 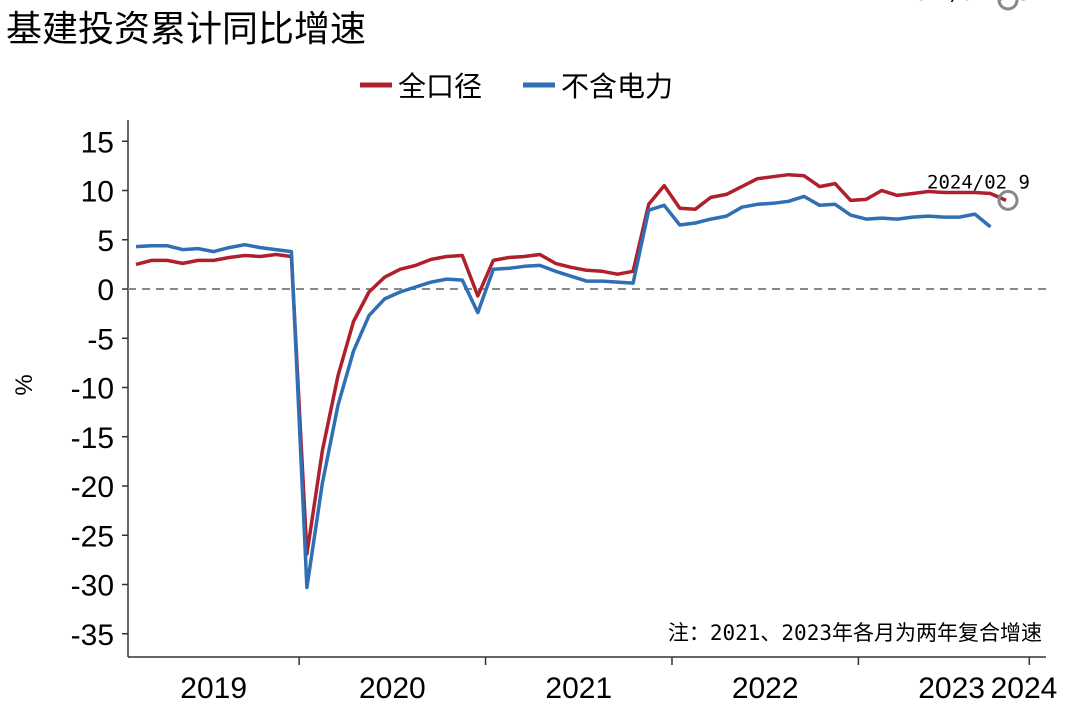 What do you see at coordinates (24, 384) in the screenshot?
I see `y-axis-label: %` at bounding box center [24, 384].